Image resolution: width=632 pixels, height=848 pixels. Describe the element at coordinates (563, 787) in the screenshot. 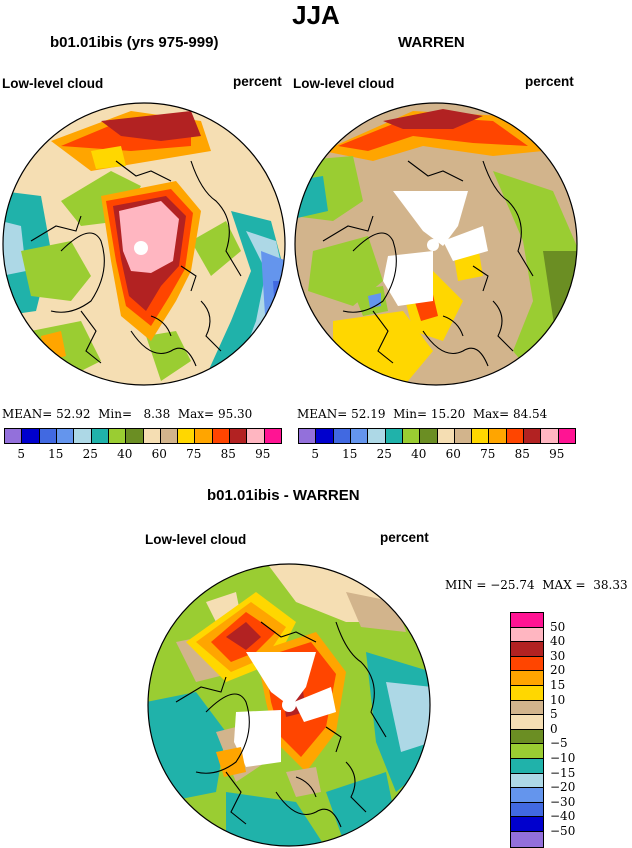

I see `colorbar-tick-label: −20` at that location.